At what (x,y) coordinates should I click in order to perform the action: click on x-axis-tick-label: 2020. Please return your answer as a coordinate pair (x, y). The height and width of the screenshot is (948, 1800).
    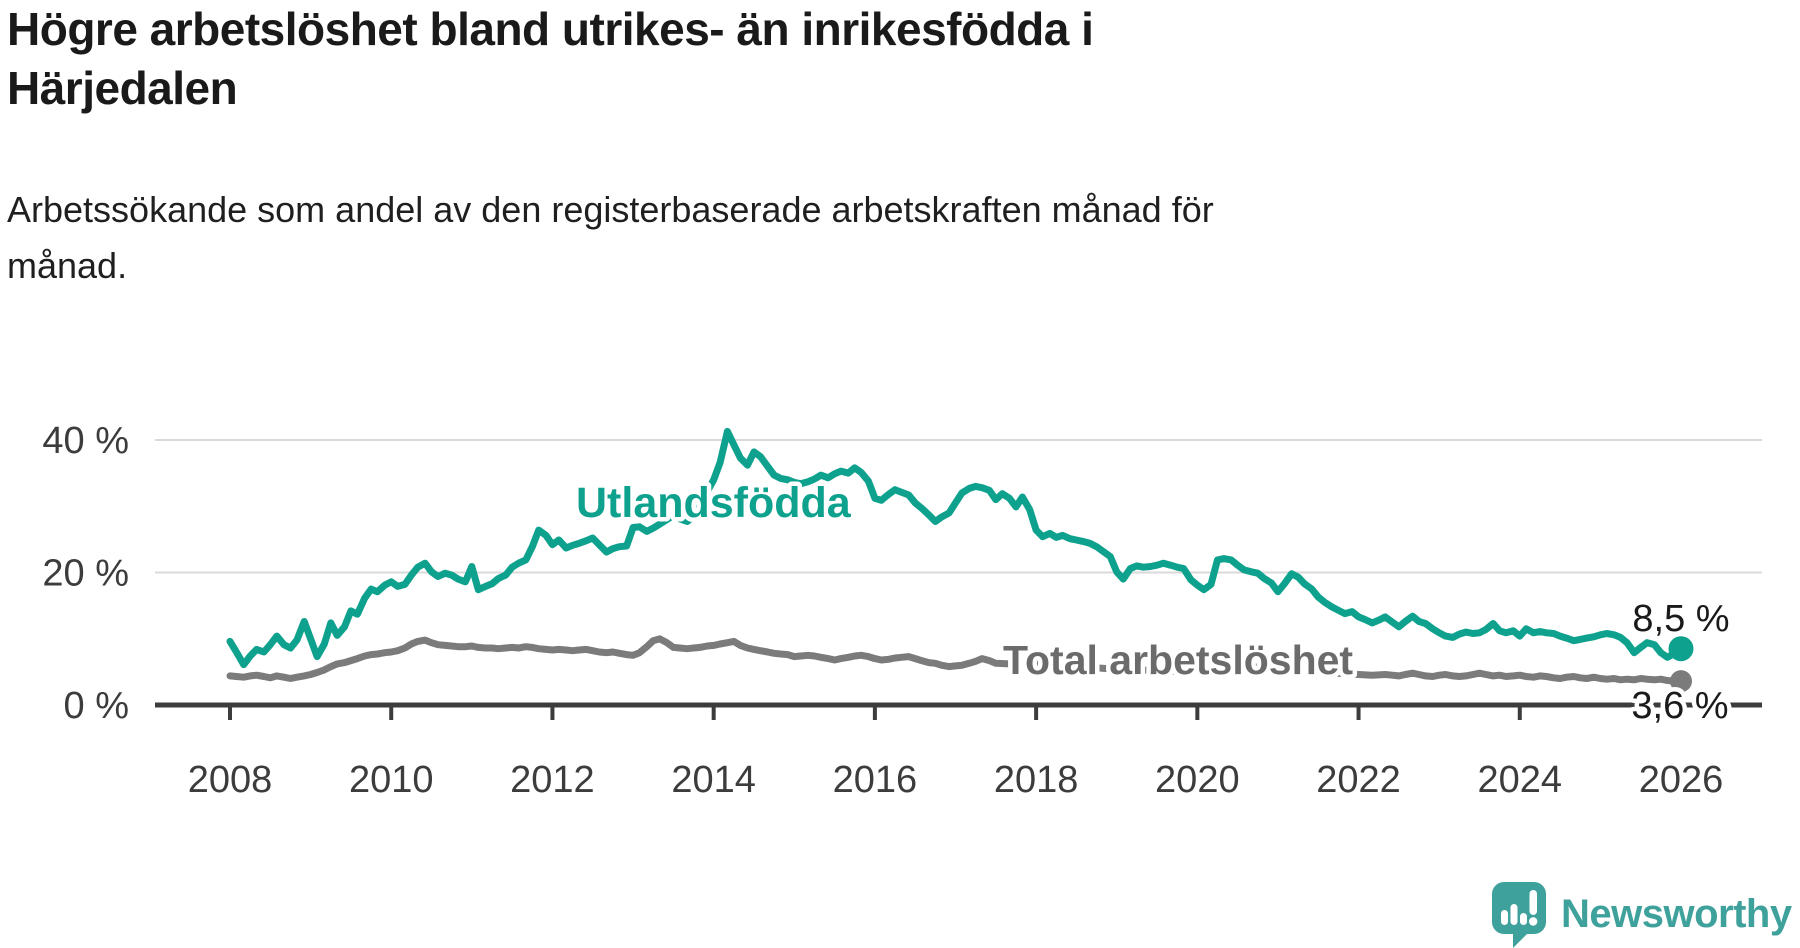
    Looking at the image, I should click on (1197, 780).